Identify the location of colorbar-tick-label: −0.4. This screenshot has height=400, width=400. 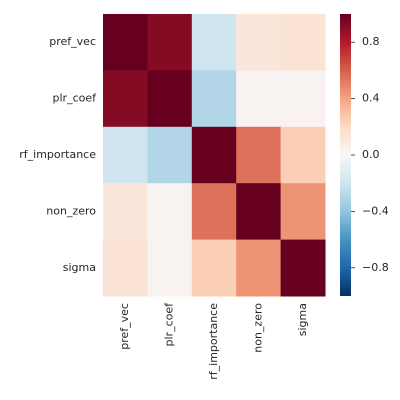
(375, 210).